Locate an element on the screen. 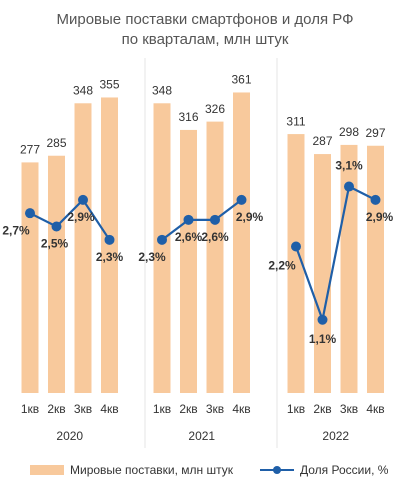  chart-title: по кварталам, млн штук is located at coordinates (205, 39).